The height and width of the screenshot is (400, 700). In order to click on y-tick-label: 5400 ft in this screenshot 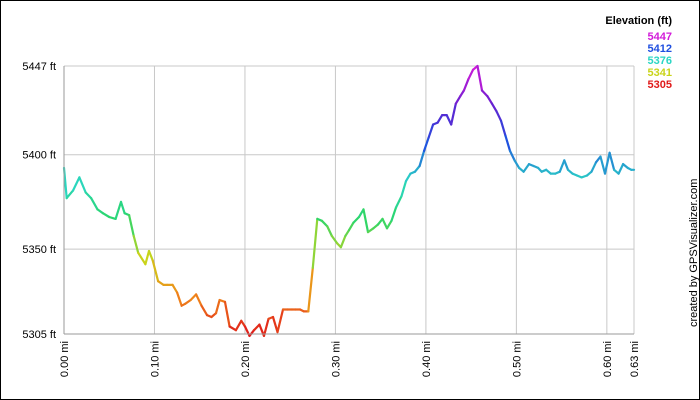, I will do `click(39, 156)`.